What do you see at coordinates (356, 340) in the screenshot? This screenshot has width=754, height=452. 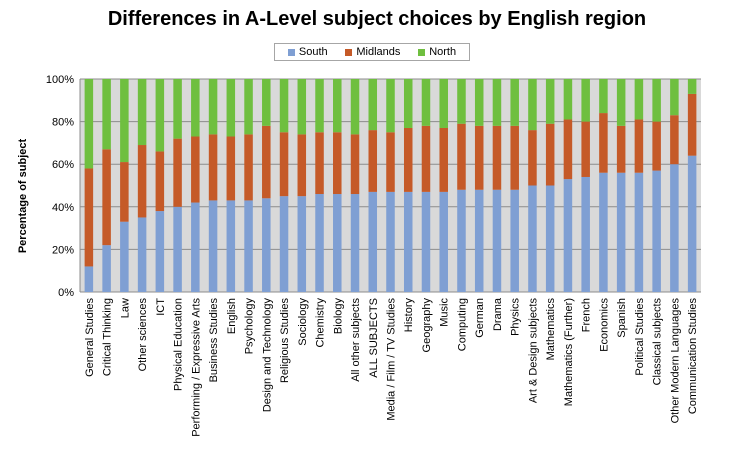 I see `x-tick-label: All other subjects` at bounding box center [356, 340].